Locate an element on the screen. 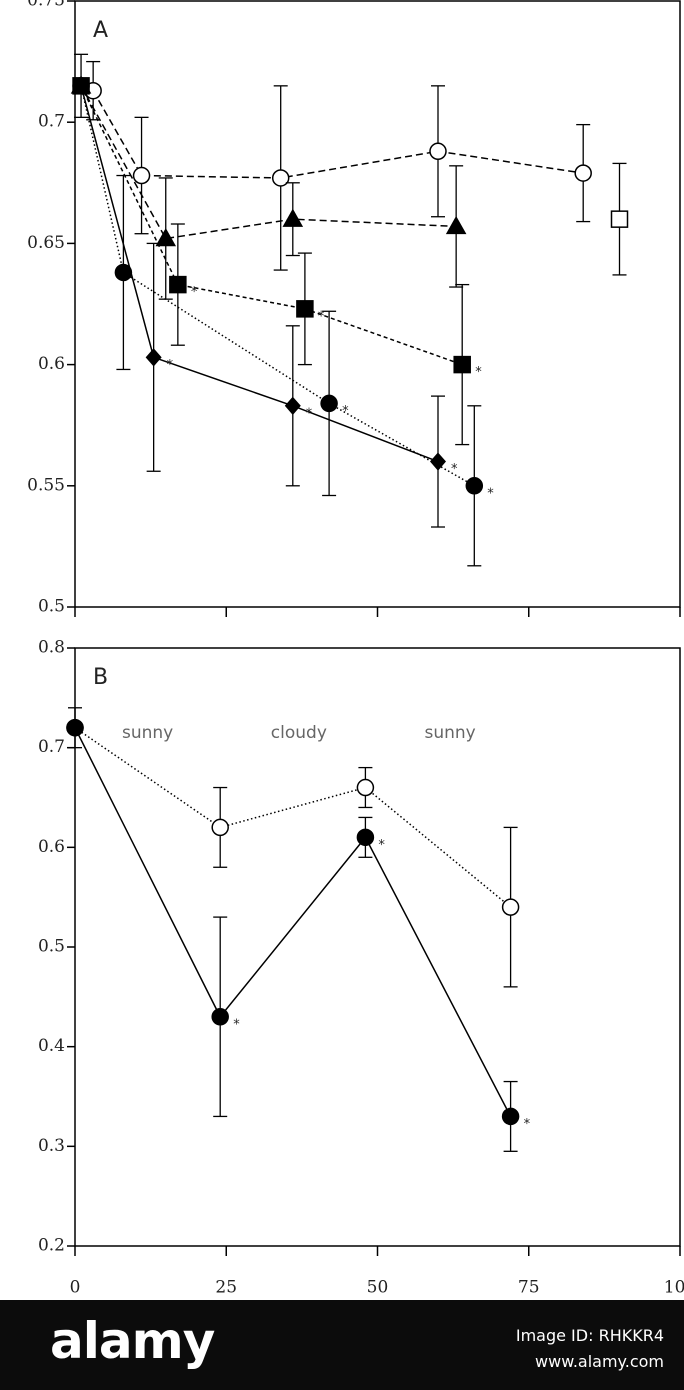  panel-label: B is located at coordinates (100, 677).